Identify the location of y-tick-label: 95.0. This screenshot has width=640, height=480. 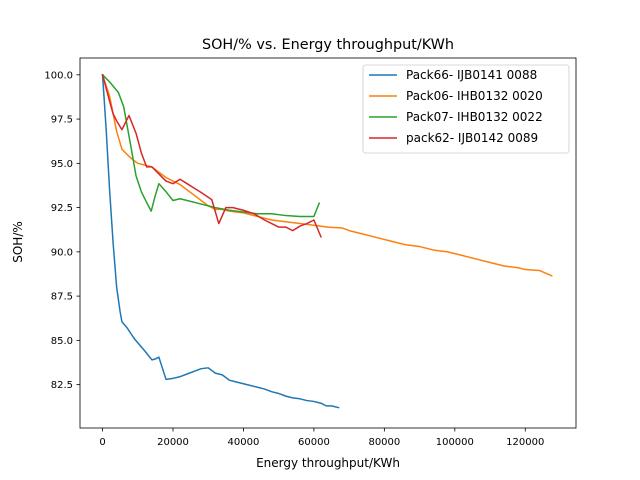
(62, 164).